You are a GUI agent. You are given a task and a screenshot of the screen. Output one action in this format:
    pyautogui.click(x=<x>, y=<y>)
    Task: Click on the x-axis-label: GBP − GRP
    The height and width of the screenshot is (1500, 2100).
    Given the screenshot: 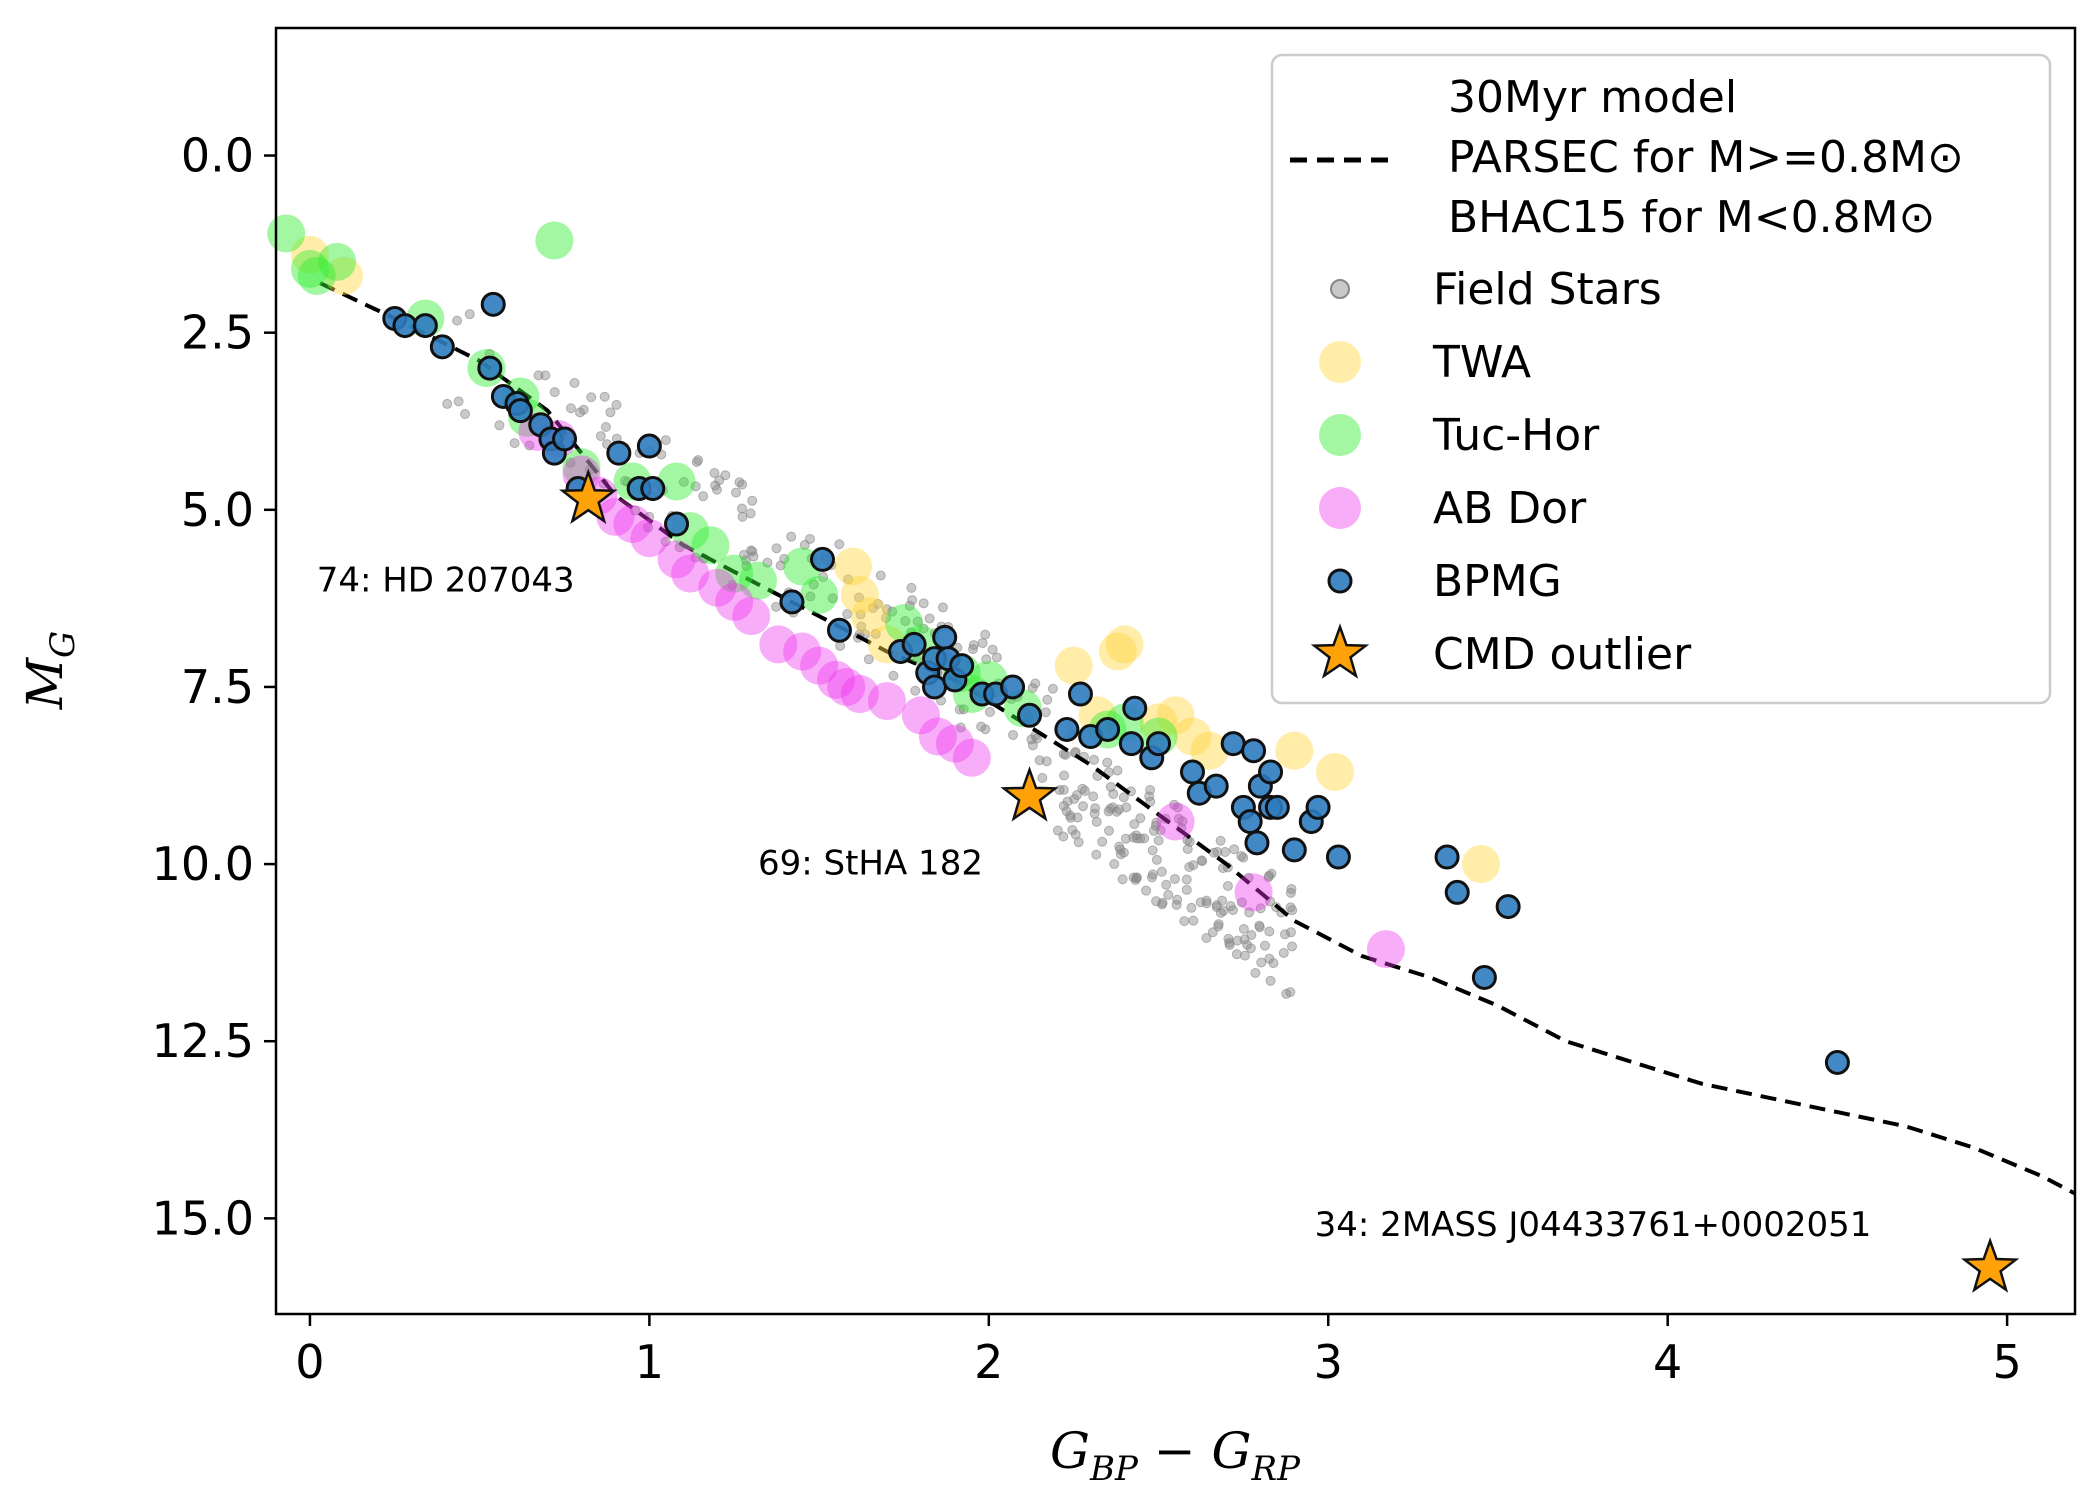 What is the action you would take?
    pyautogui.click(x=1175, y=1455)
    